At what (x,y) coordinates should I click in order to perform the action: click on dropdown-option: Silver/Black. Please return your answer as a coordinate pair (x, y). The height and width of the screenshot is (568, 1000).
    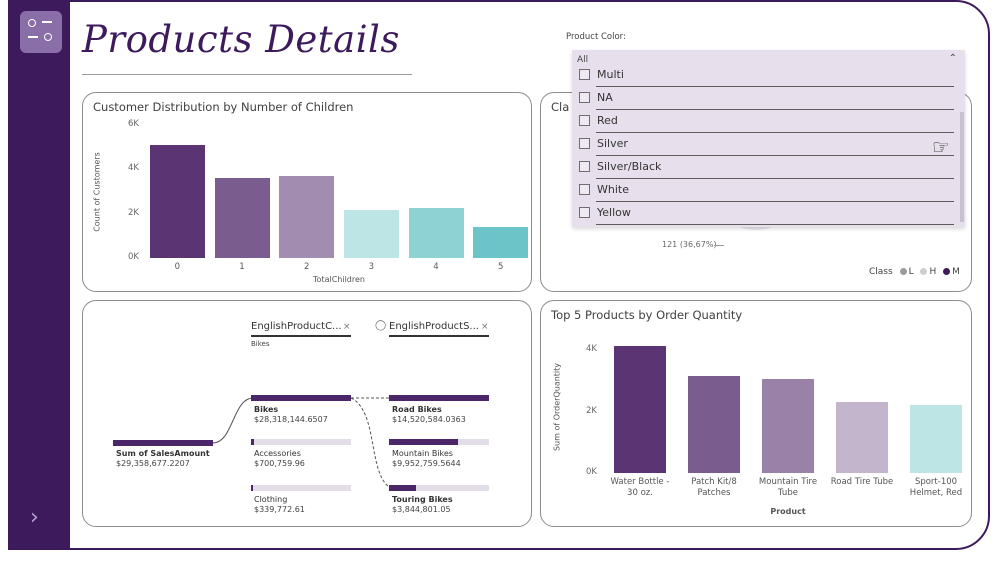
    Looking at the image, I should click on (766, 167).